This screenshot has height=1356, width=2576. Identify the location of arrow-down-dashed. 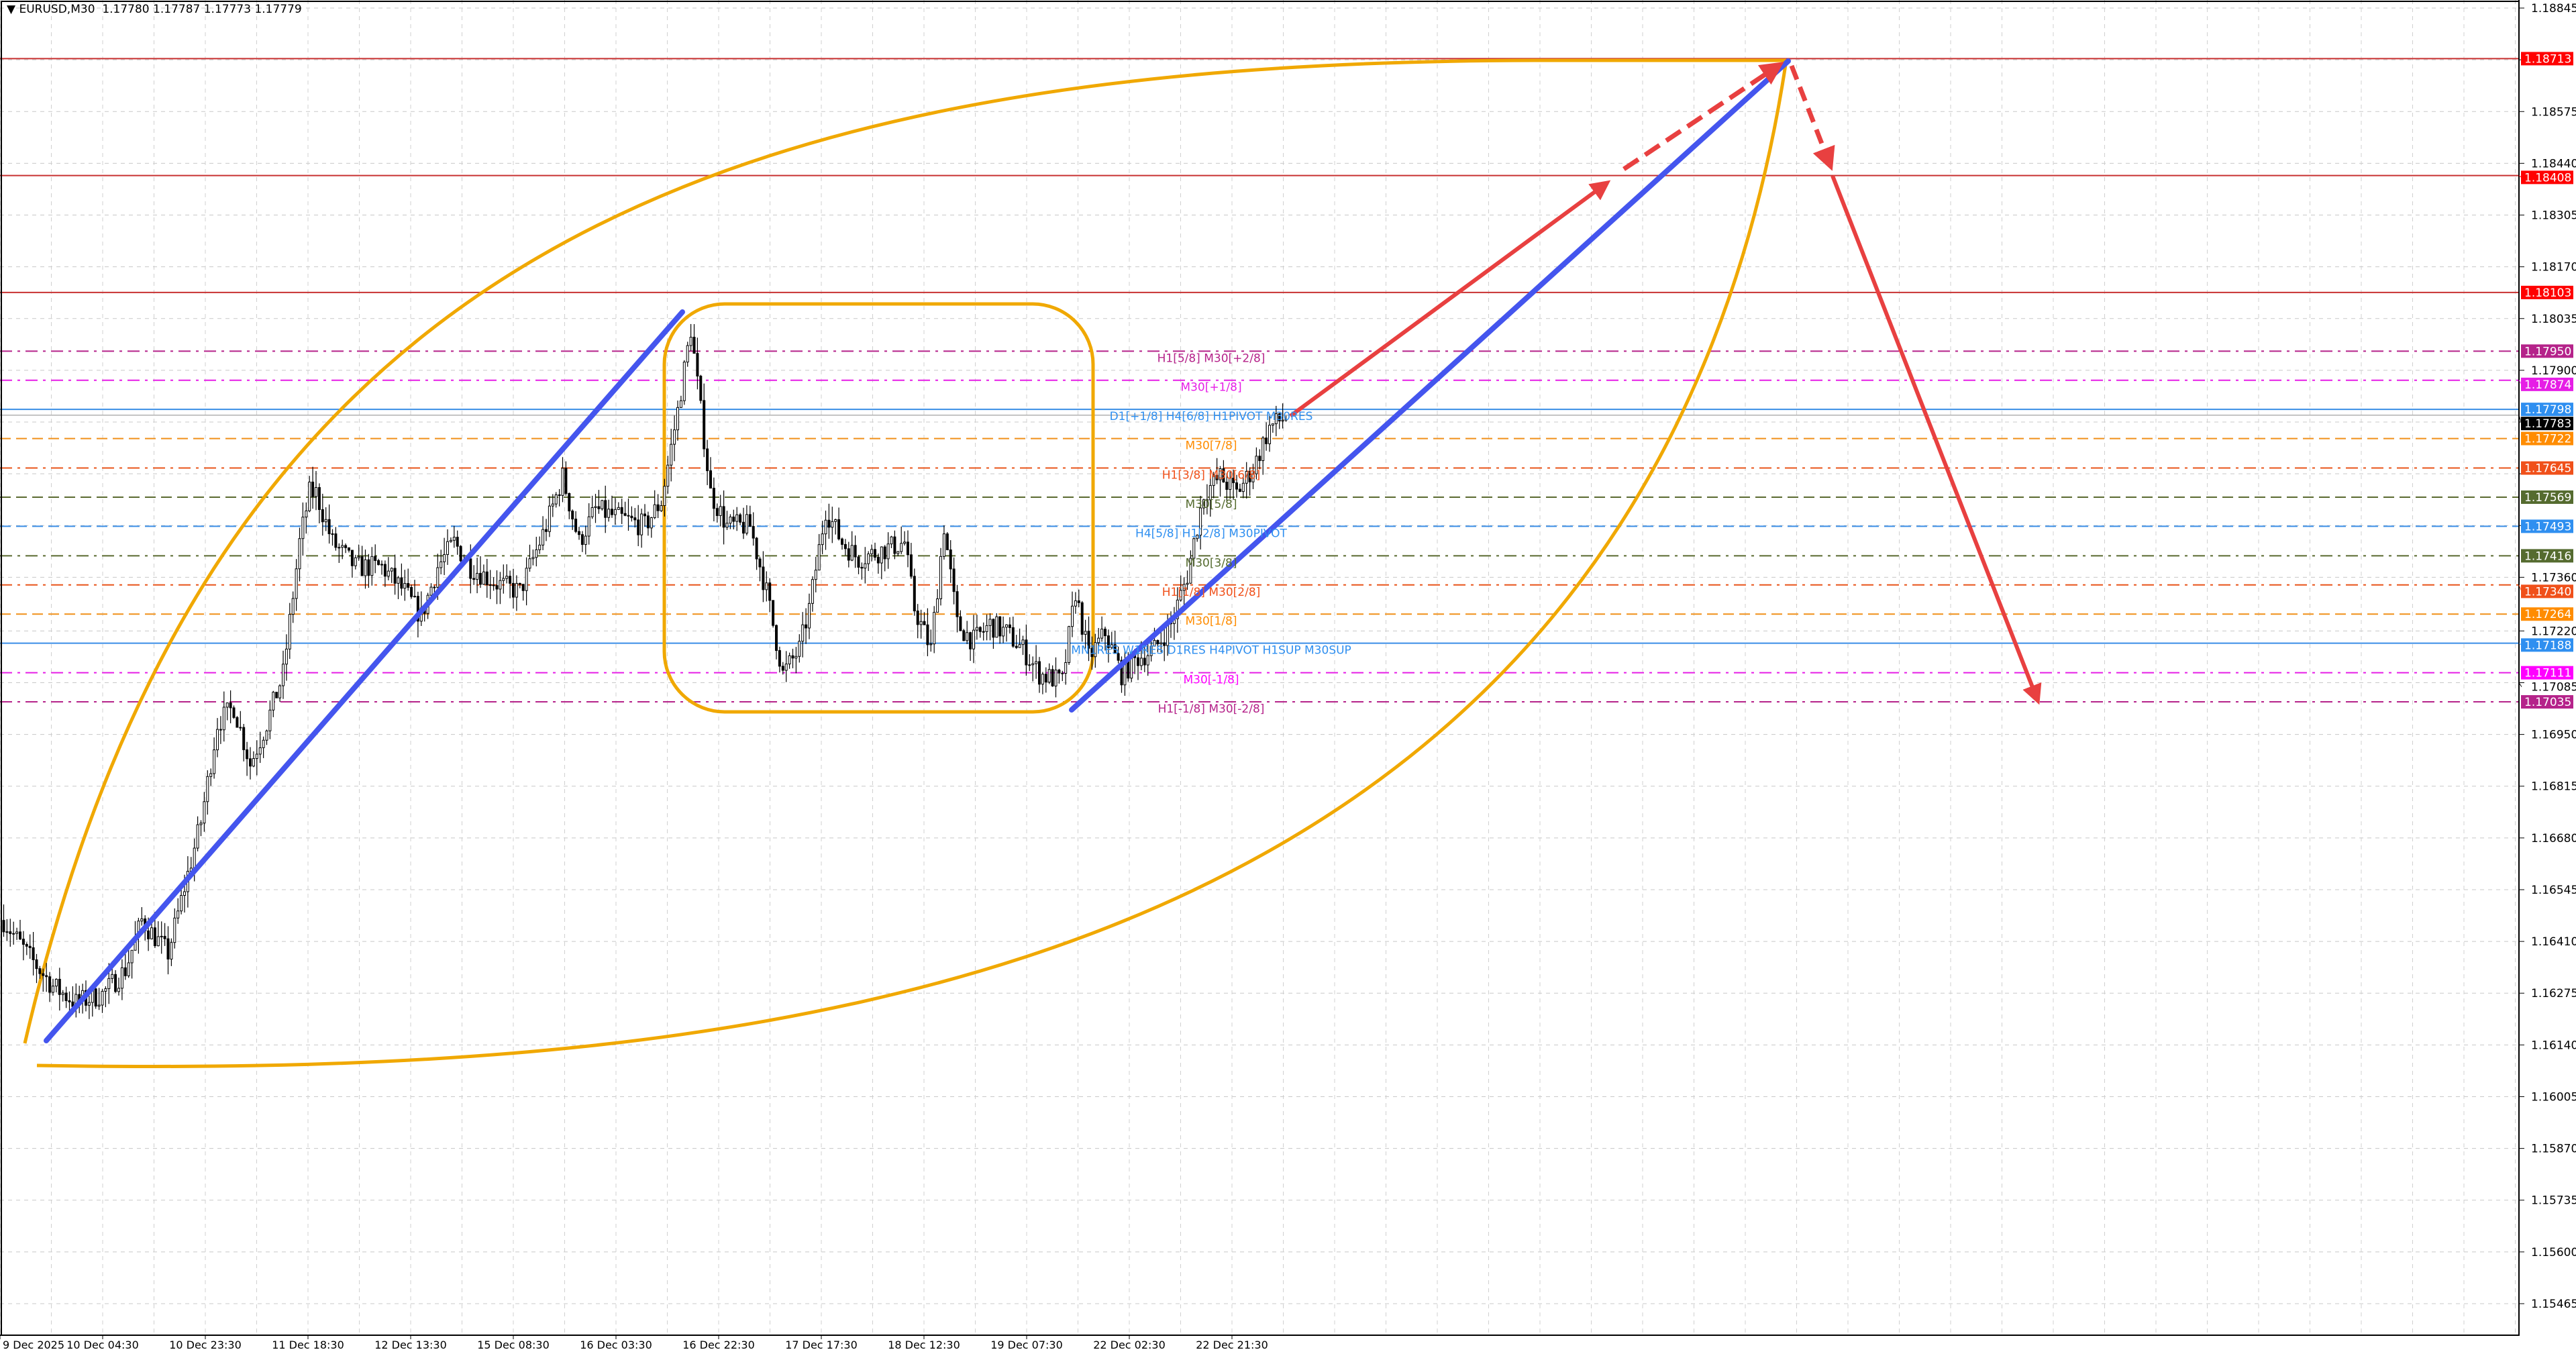
(1812, 117).